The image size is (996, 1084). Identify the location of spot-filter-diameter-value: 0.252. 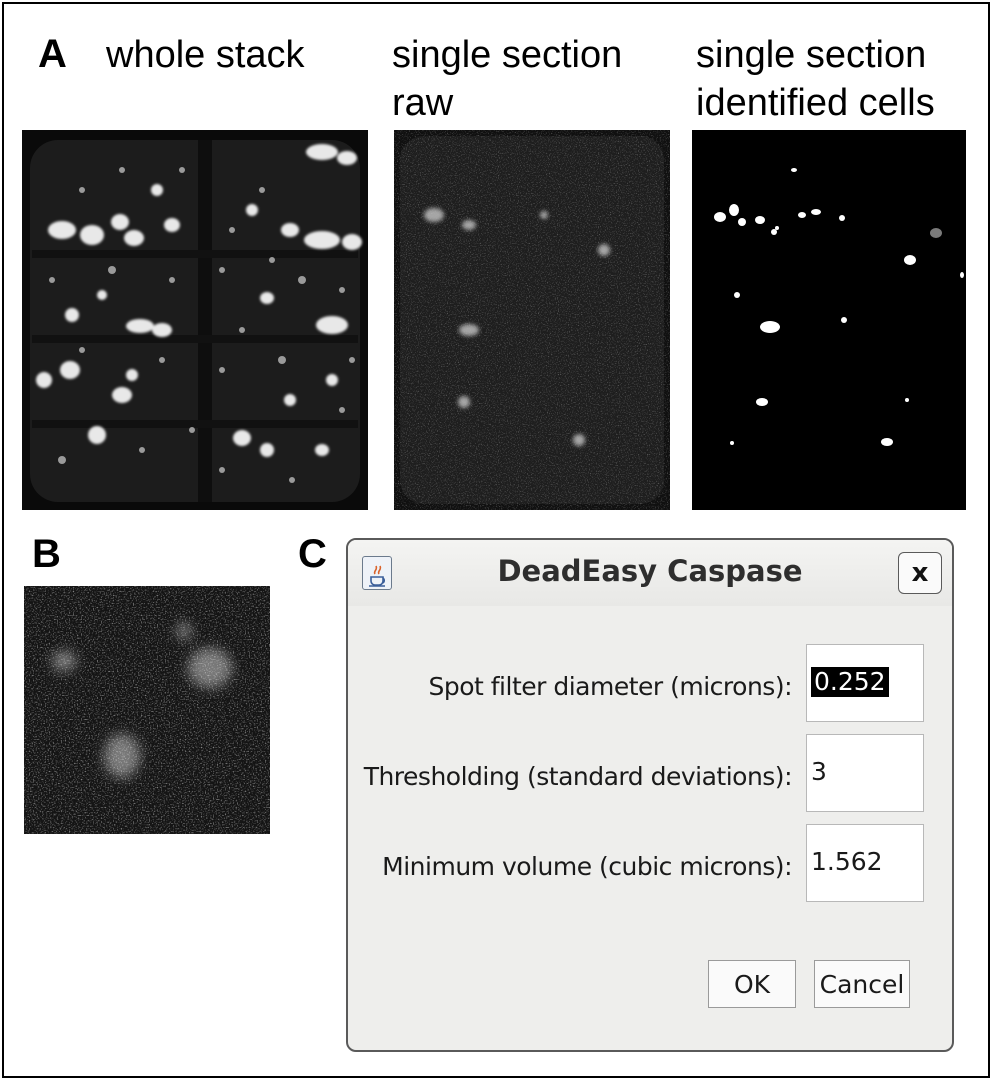
(850, 682).